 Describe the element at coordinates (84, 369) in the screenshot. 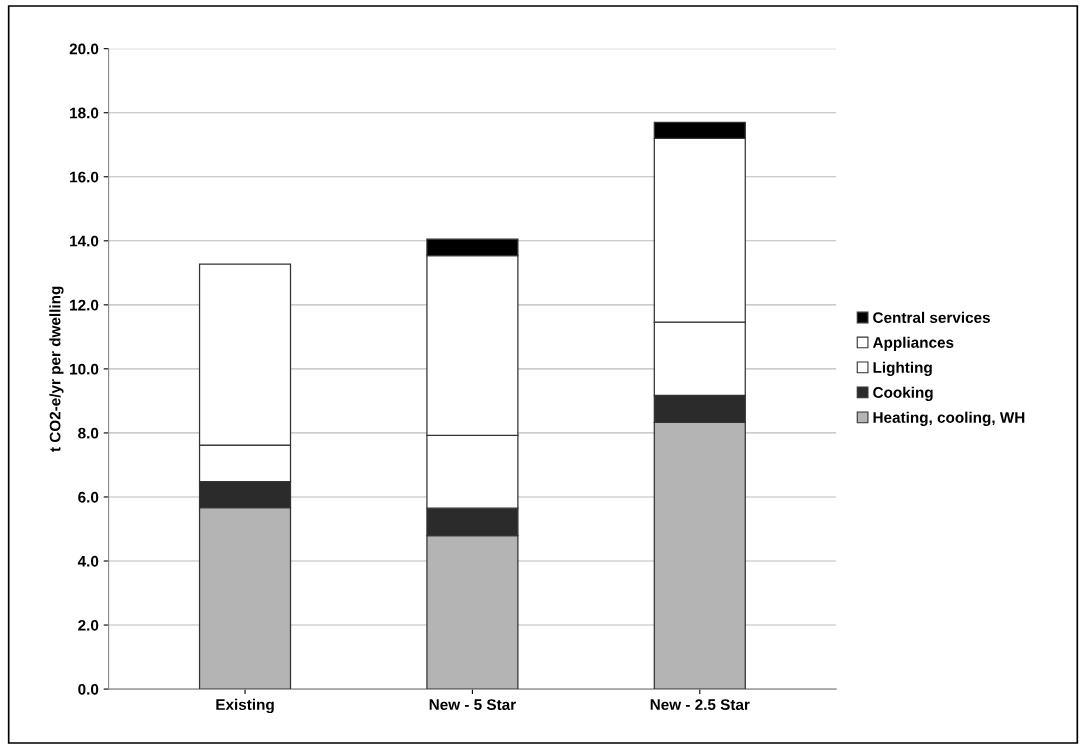

I see `y-tick-label: 10.0` at that location.